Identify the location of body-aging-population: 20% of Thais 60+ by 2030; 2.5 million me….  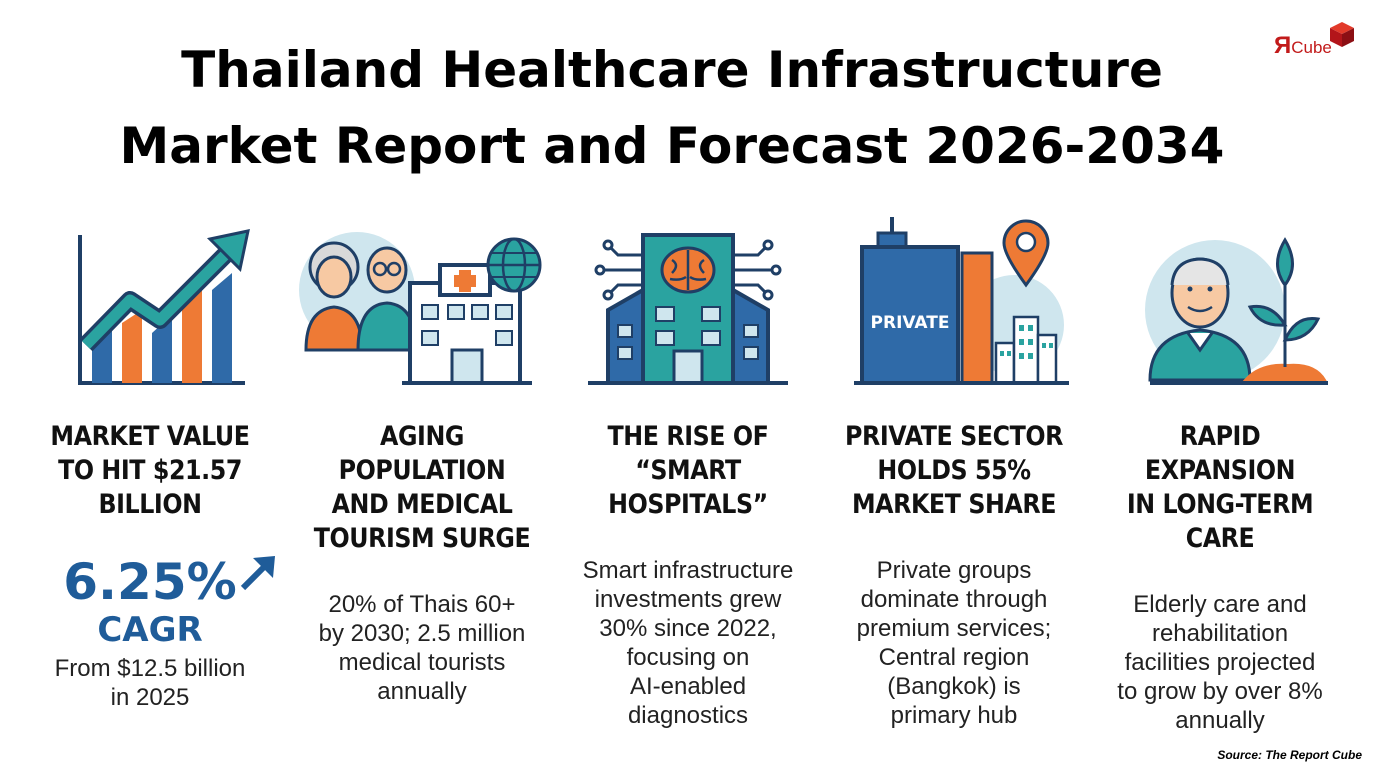
(422, 648).